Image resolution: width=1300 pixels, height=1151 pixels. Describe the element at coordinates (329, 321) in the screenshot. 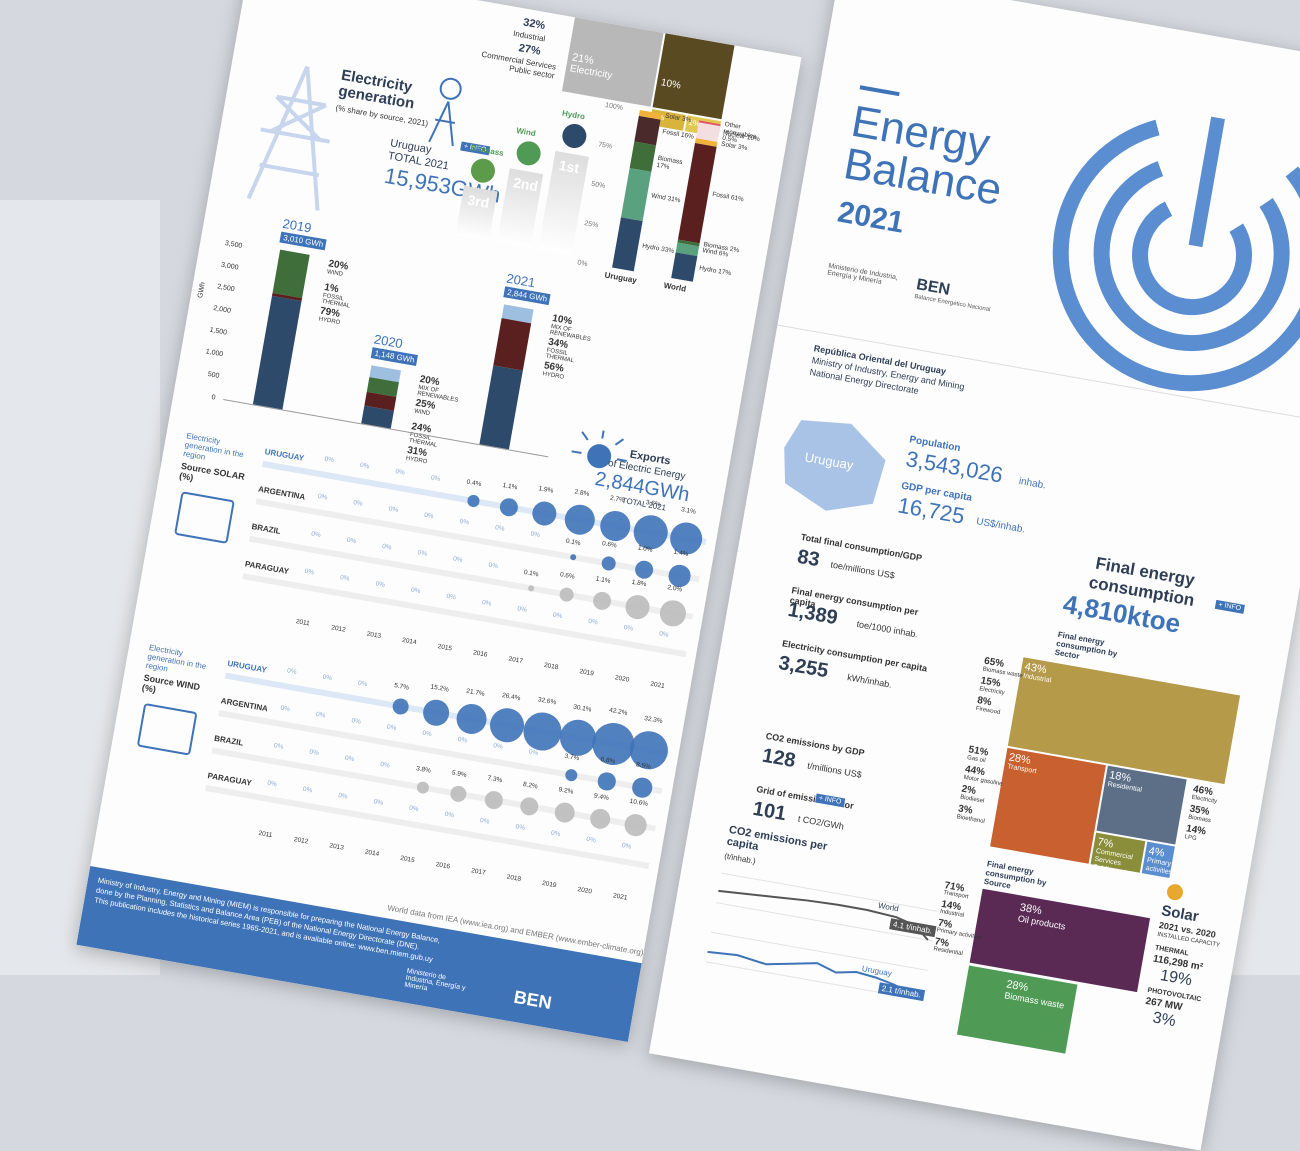

I see `share-name: HYDRO` at that location.